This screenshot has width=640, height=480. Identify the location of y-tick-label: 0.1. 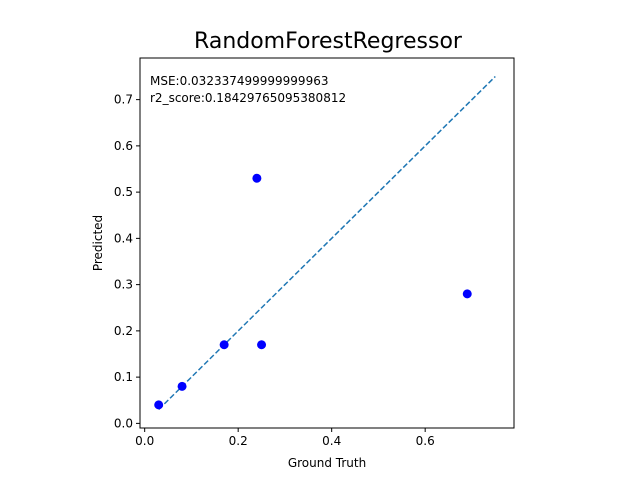
(123, 377).